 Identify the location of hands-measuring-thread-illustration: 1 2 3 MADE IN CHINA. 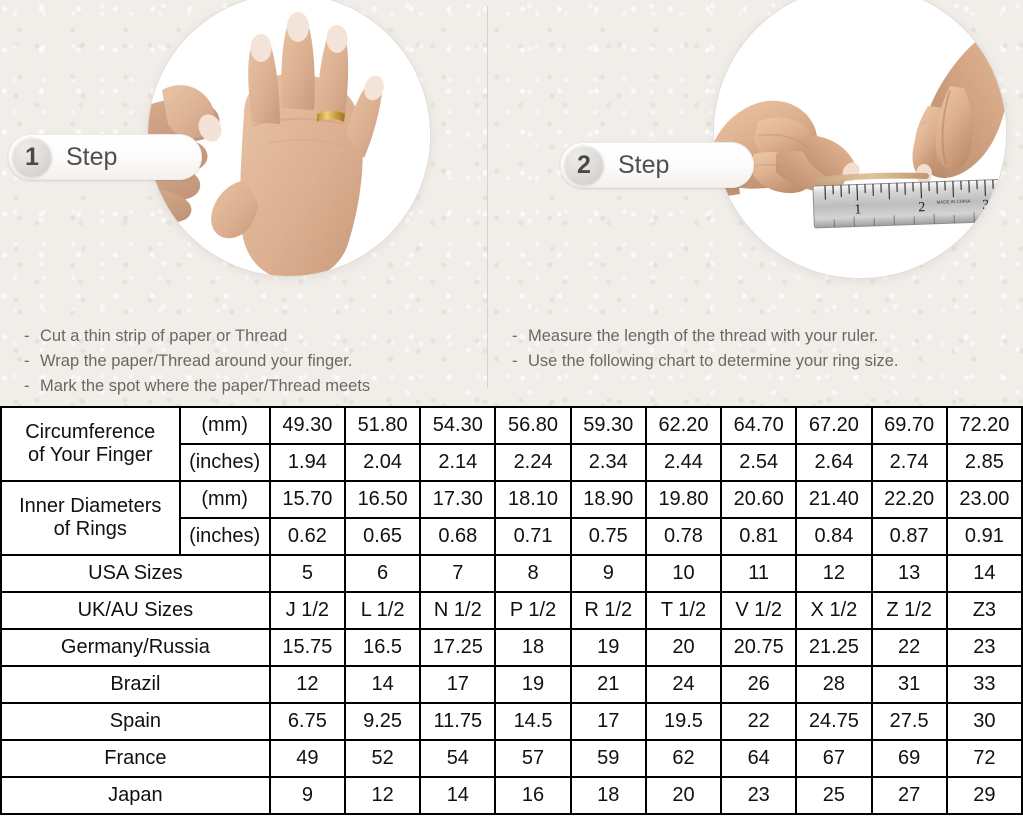
(860, 139).